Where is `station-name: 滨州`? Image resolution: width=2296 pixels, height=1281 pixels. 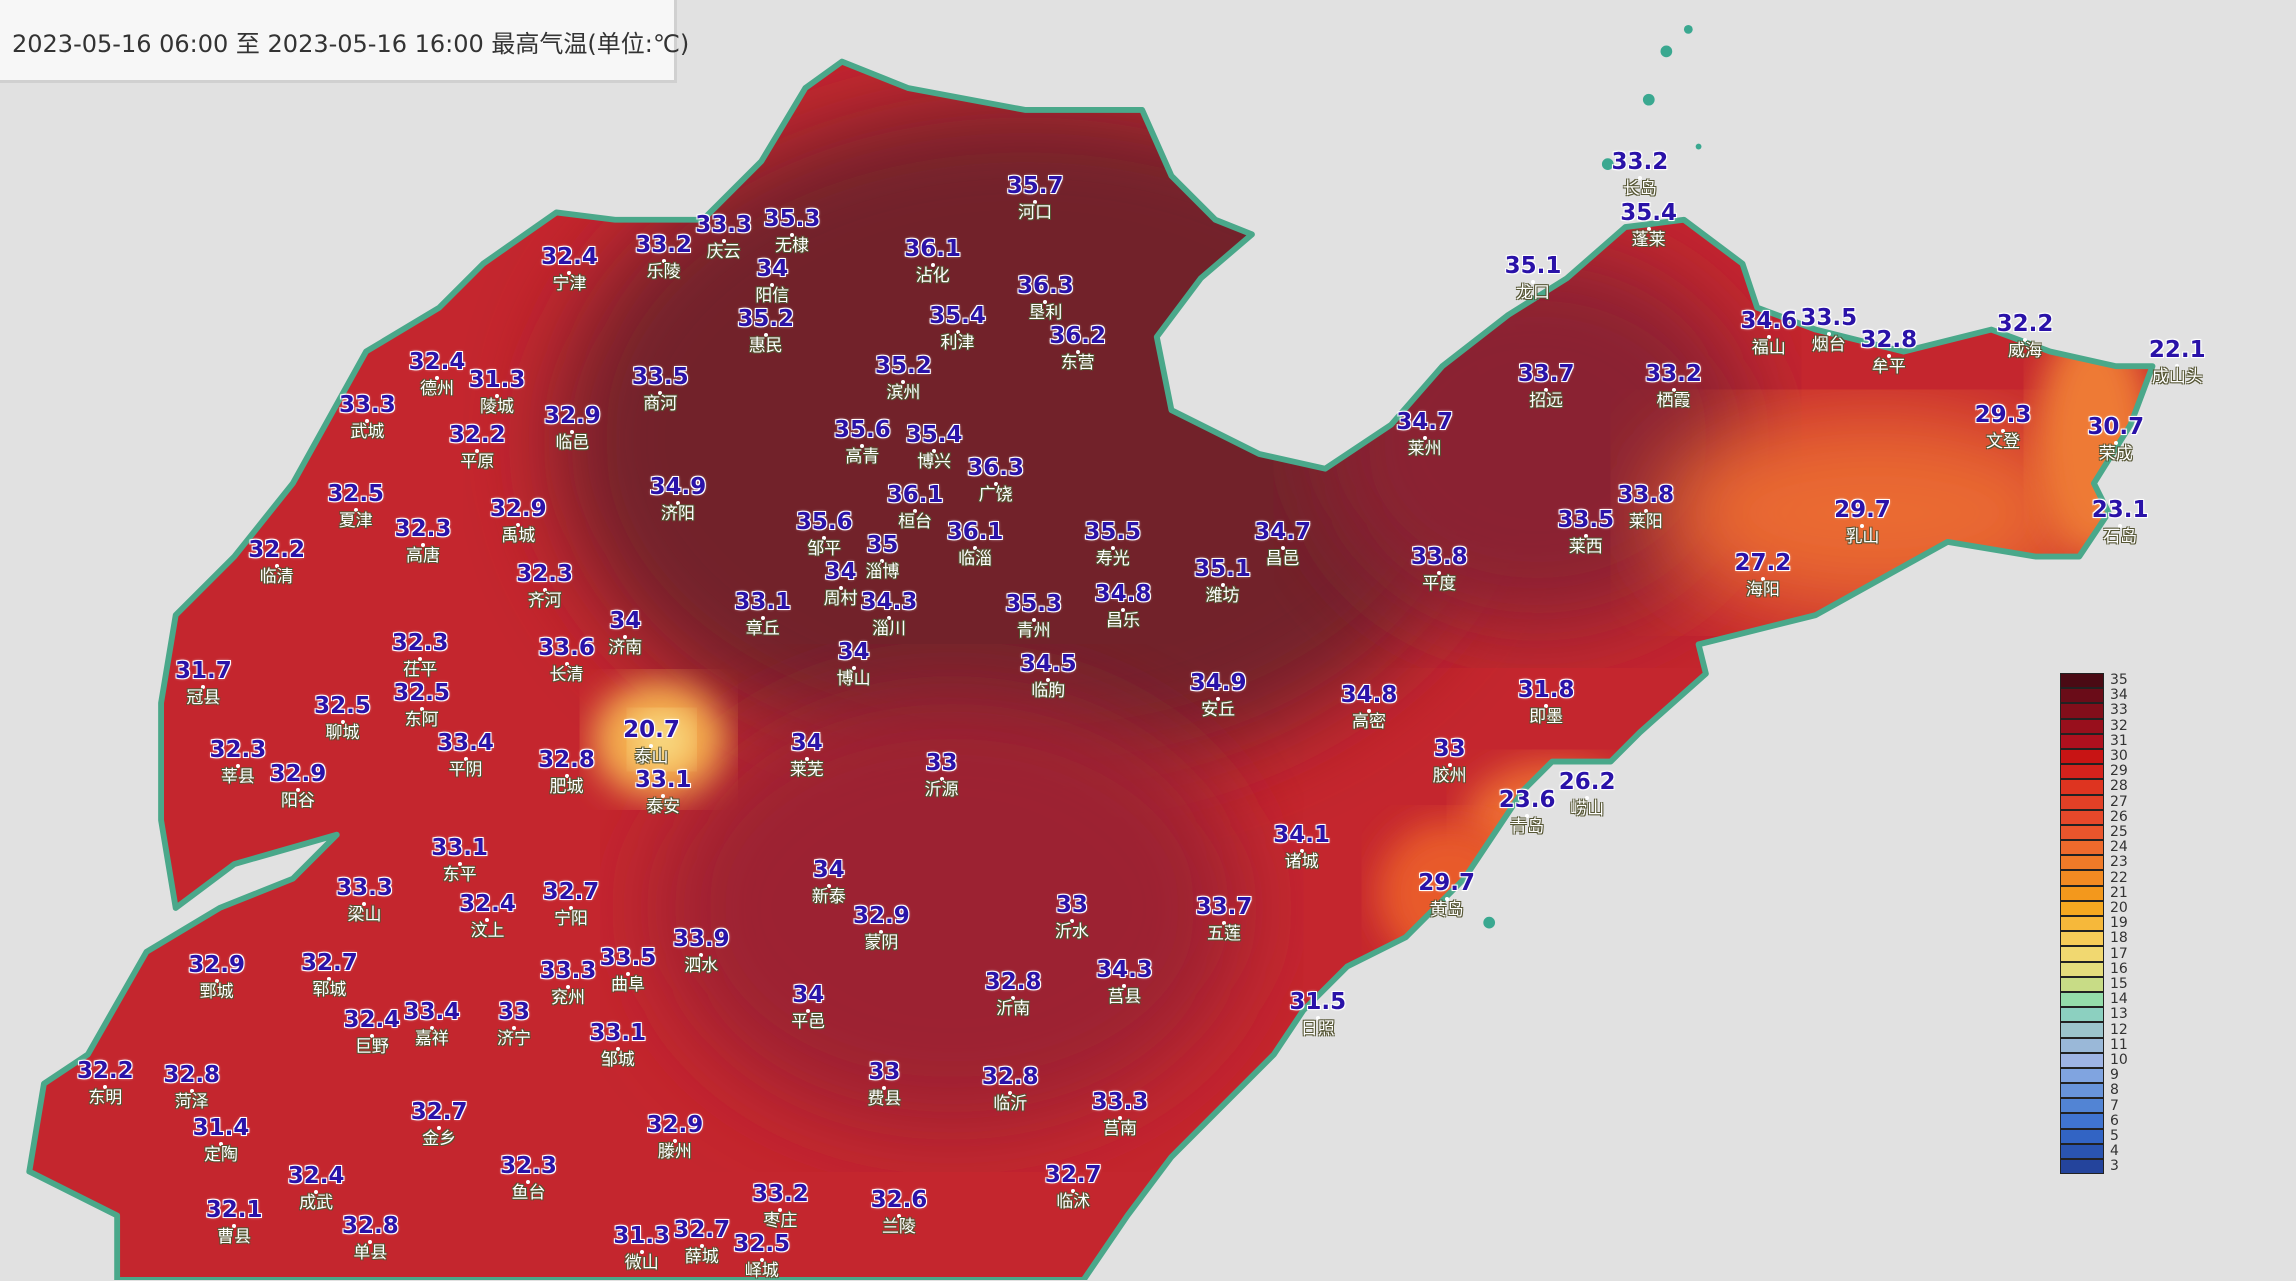 station-name: 滨州 is located at coordinates (903, 392).